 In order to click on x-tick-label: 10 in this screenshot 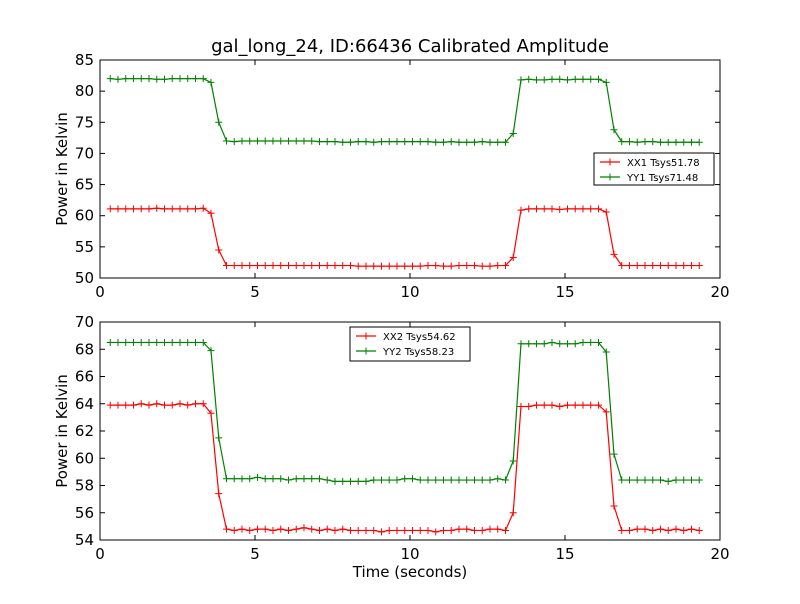, I will do `click(409, 554)`.